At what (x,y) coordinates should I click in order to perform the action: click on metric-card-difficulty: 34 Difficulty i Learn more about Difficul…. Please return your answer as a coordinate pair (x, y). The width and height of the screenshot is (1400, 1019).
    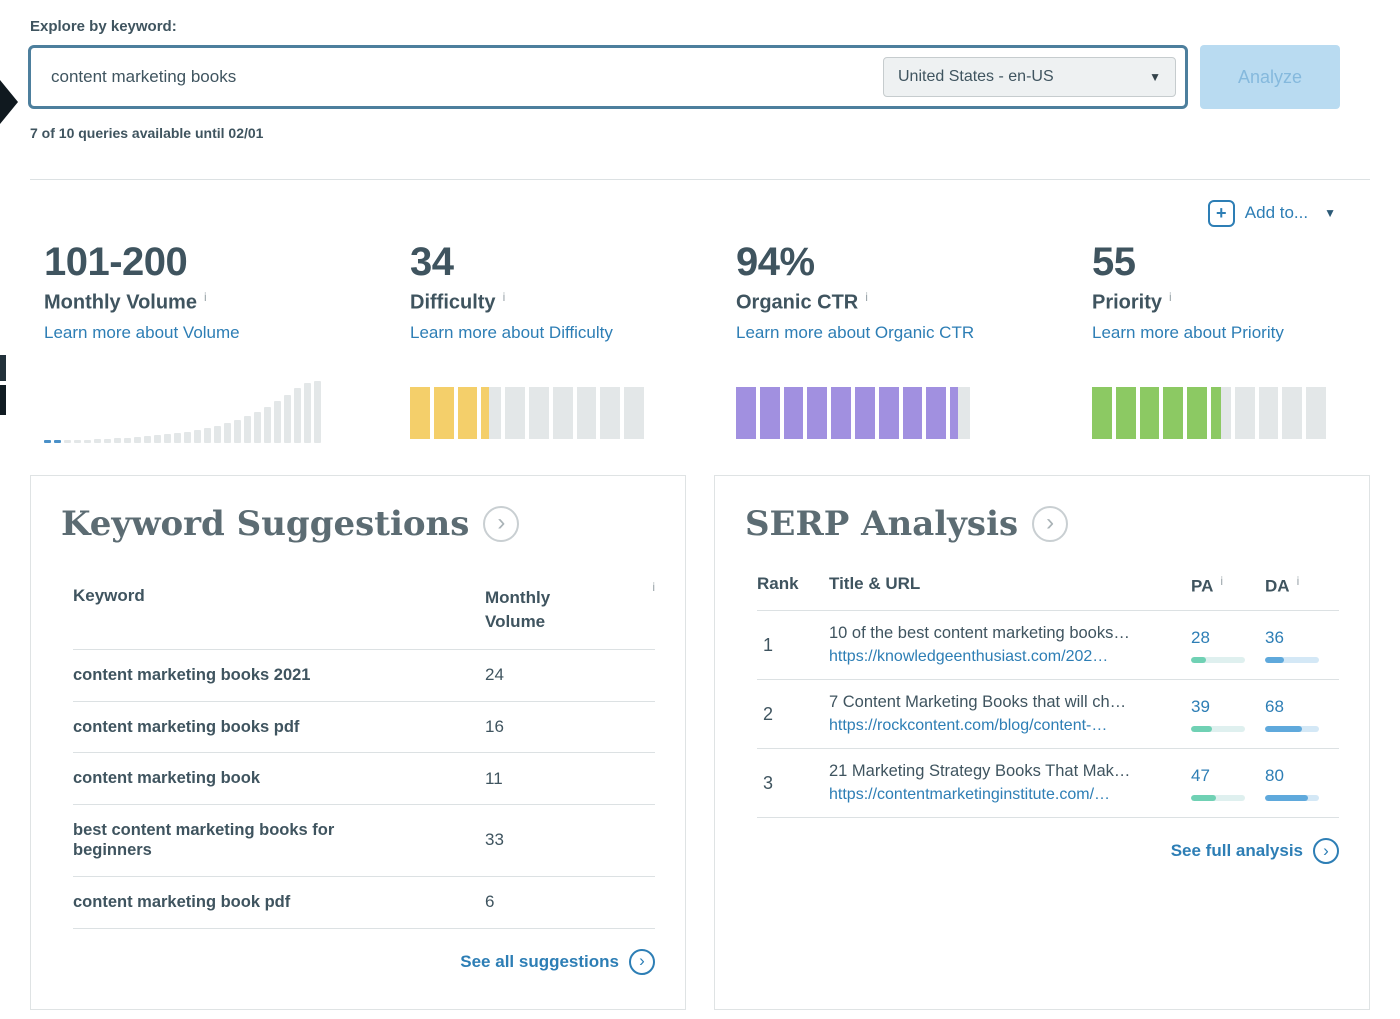
    Looking at the image, I should click on (573, 341).